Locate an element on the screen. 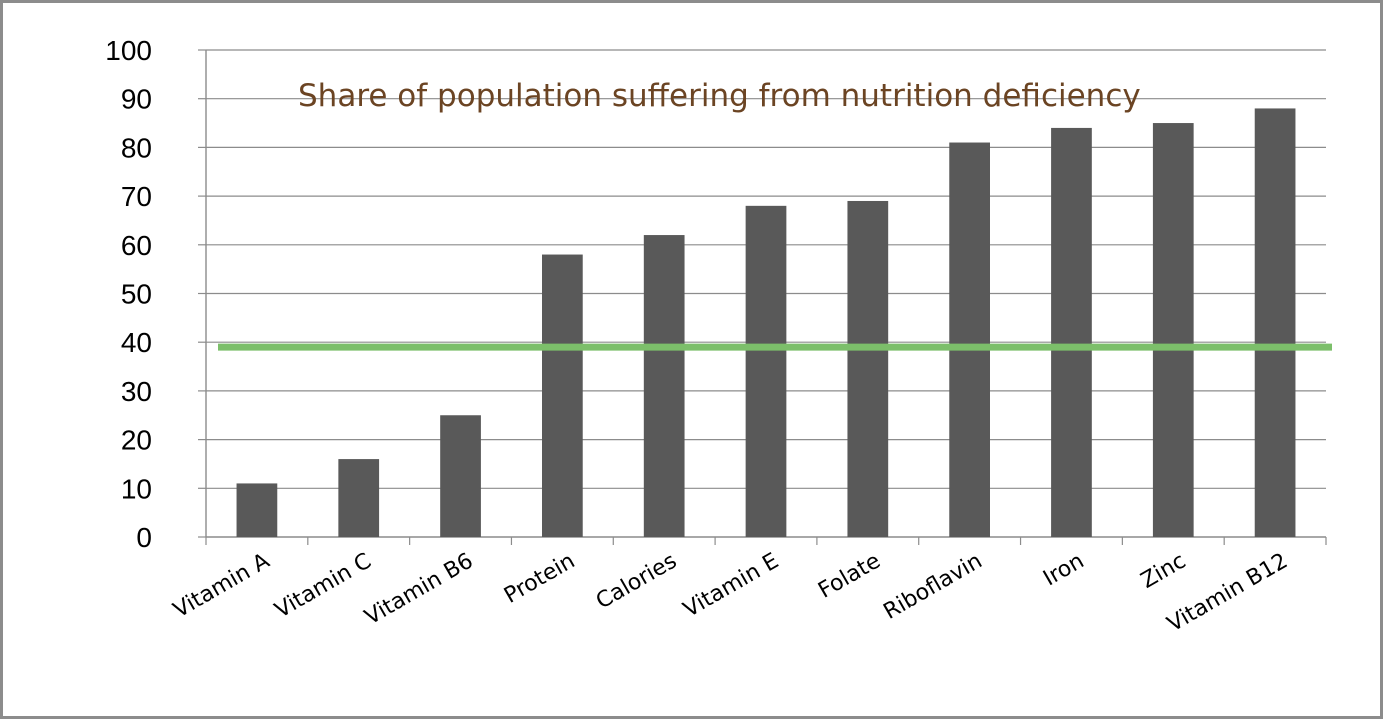 This screenshot has height=719, width=1383. x-tick-label: Zinc is located at coordinates (1163, 571).